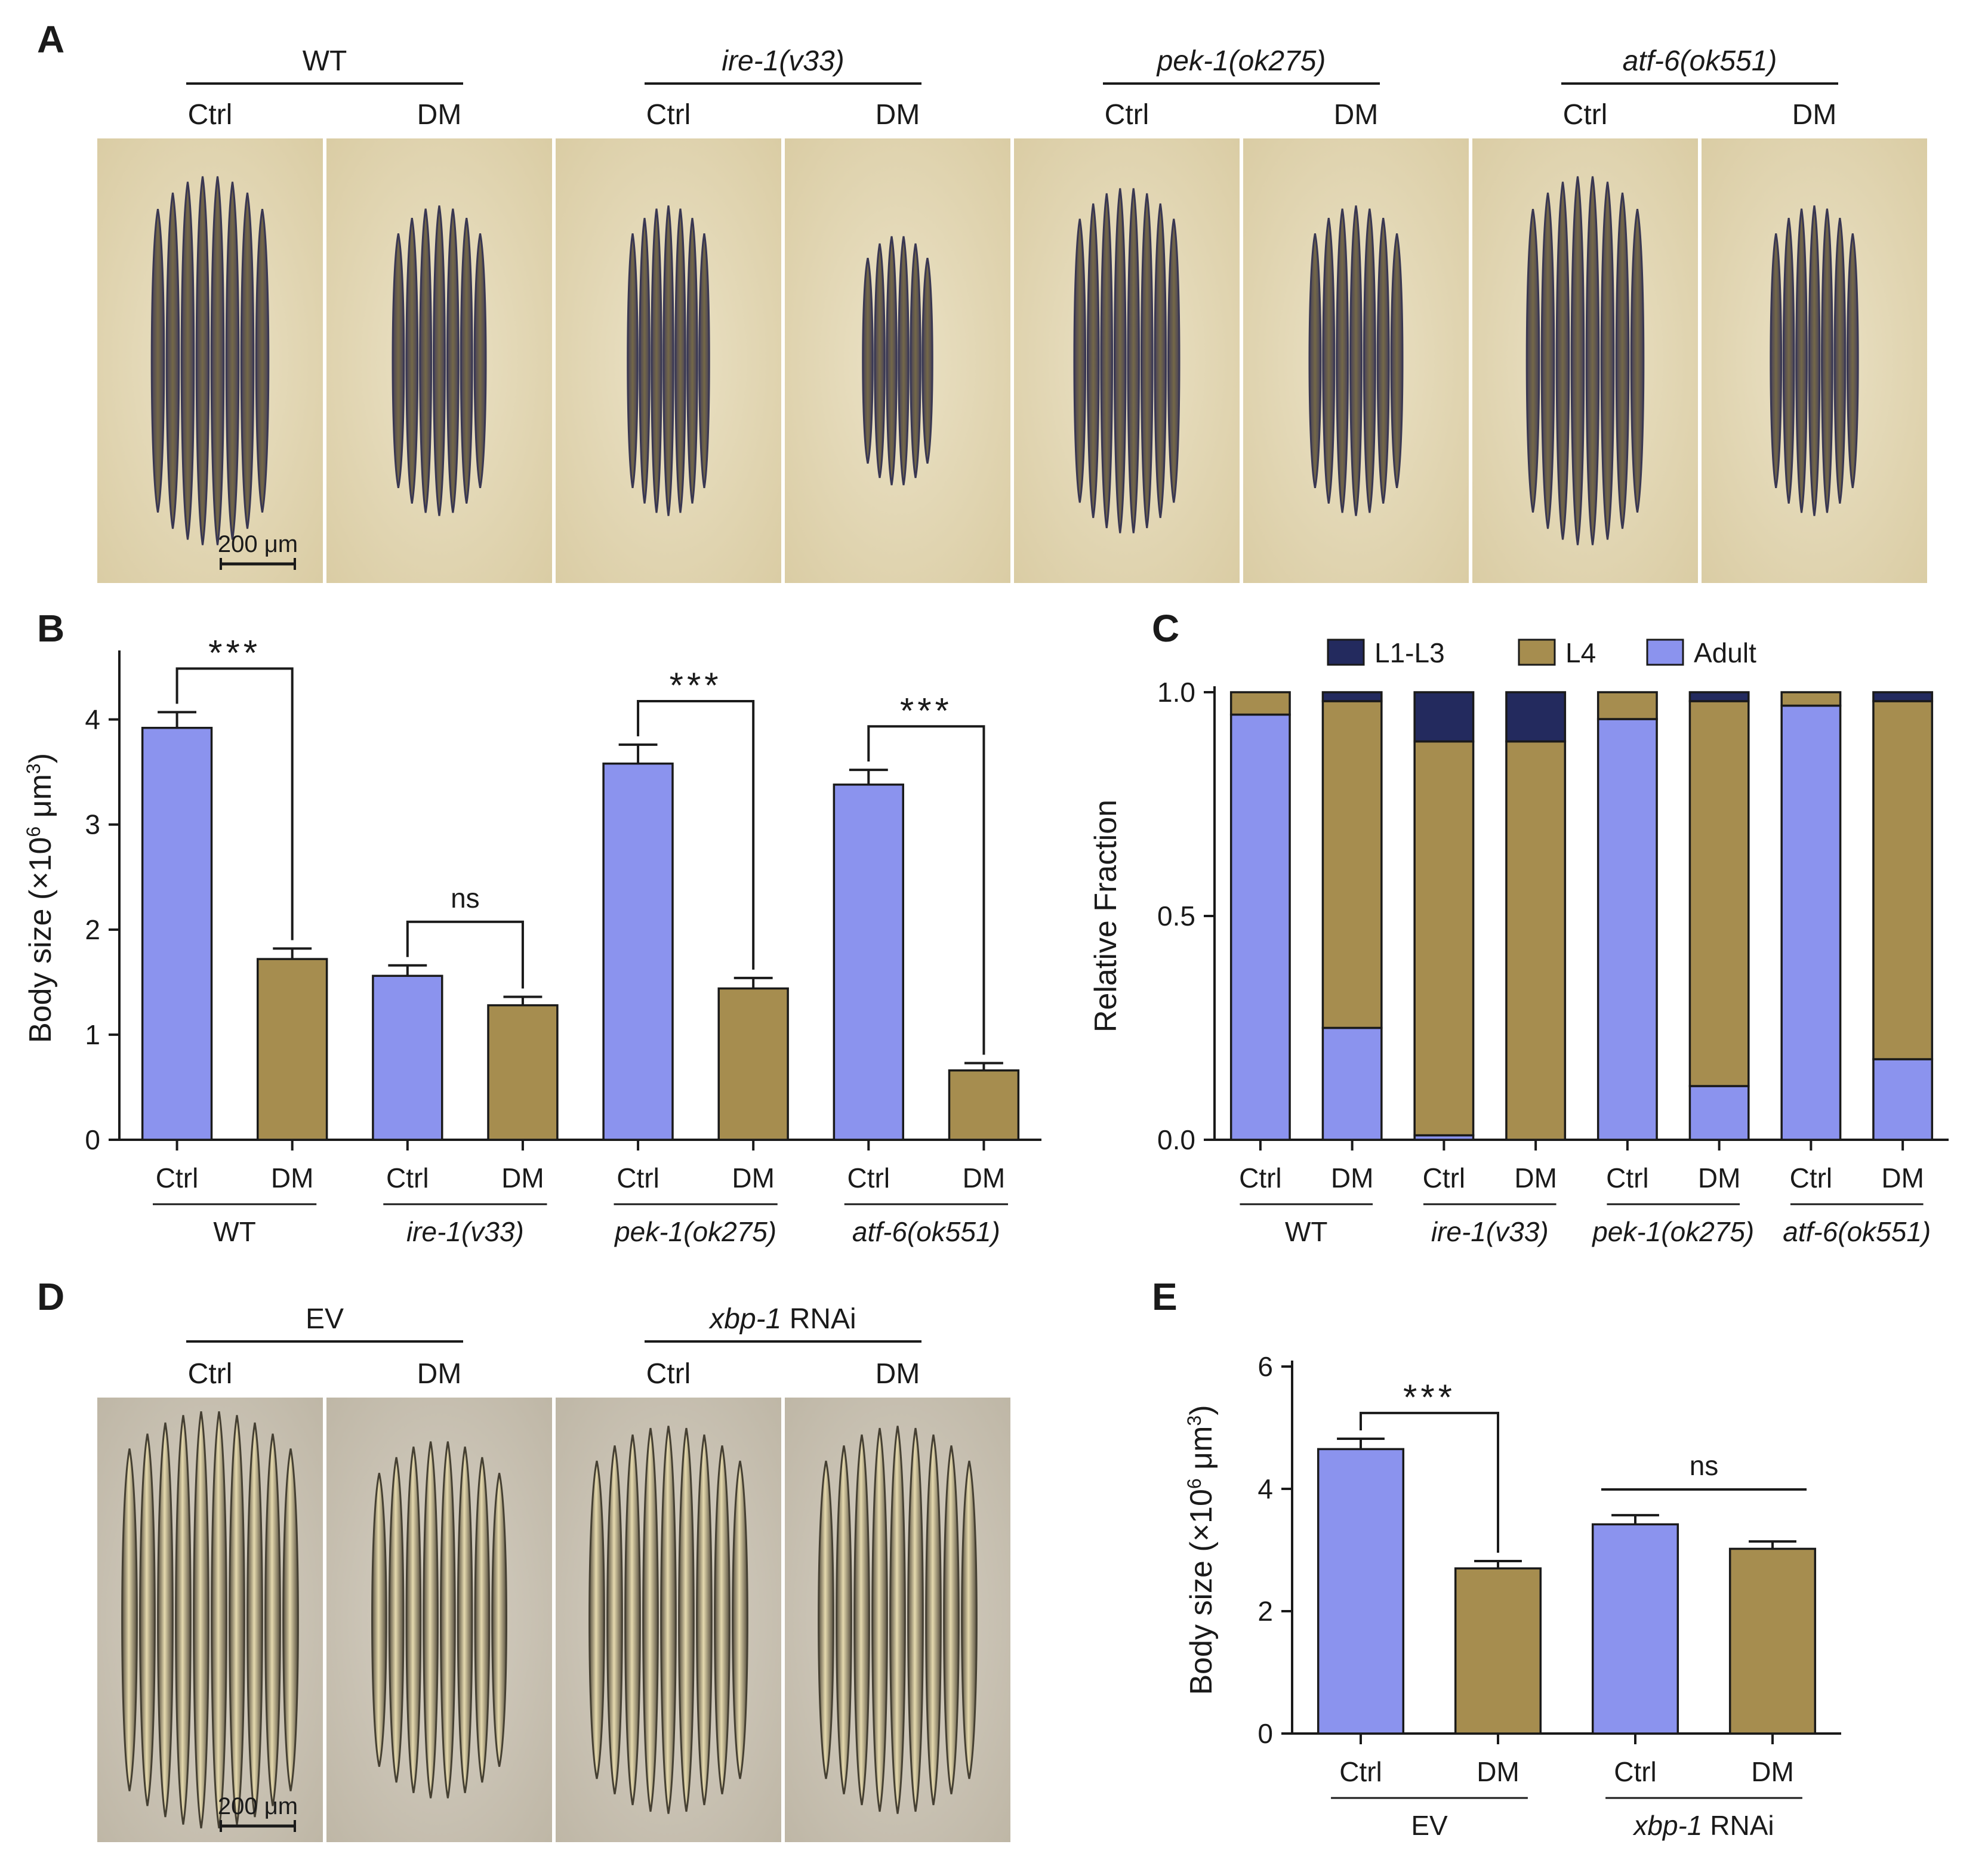 The width and height of the screenshot is (1988, 1866). Describe the element at coordinates (93, 1139) in the screenshot. I see `y-tick-label: 0` at that location.